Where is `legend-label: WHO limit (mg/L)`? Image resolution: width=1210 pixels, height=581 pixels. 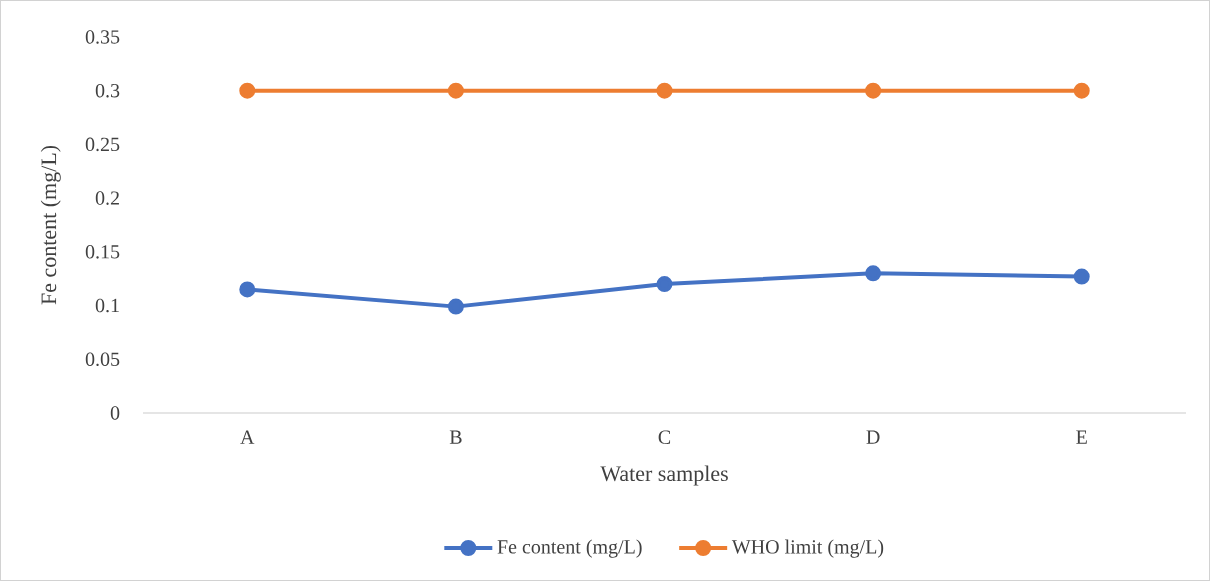
legend-label: WHO limit (mg/L) is located at coordinates (807, 548).